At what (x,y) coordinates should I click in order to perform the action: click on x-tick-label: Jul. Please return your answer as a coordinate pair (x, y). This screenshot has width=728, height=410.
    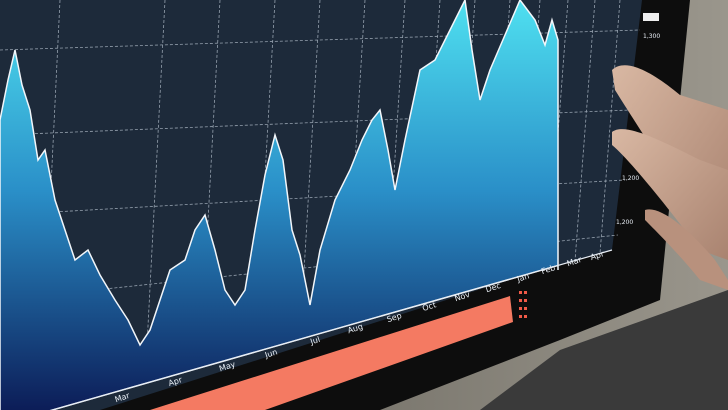
    Looking at the image, I should click on (314, 341).